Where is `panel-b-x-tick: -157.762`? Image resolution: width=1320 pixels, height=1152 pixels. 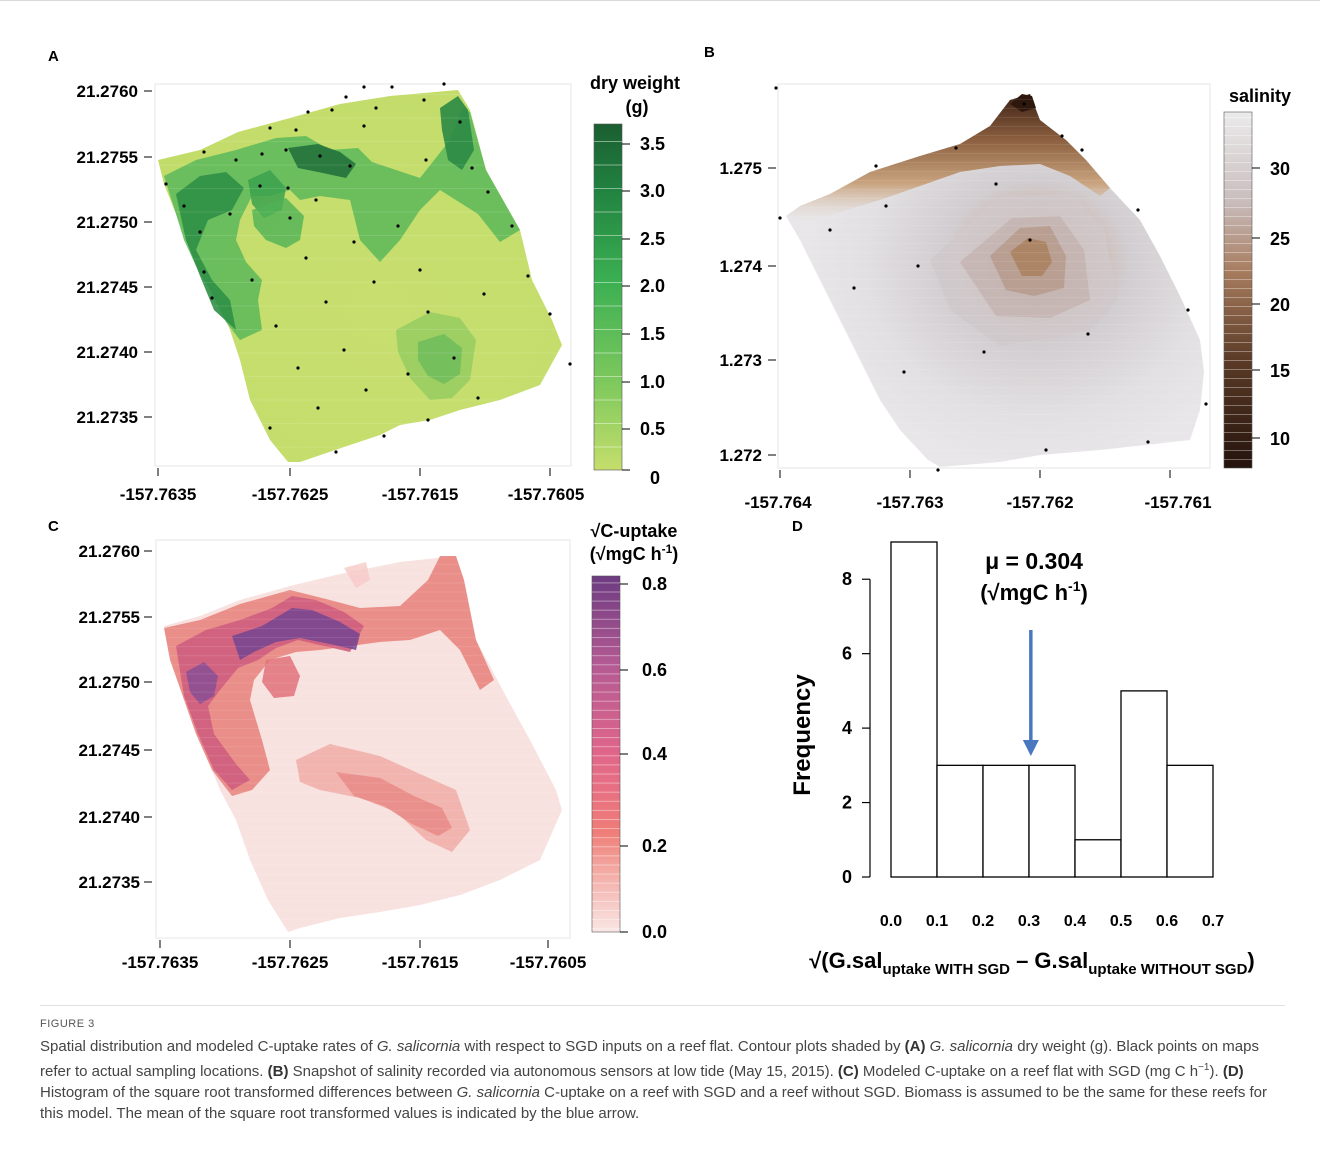
panel-b-x-tick: -157.762 is located at coordinates (1039, 502).